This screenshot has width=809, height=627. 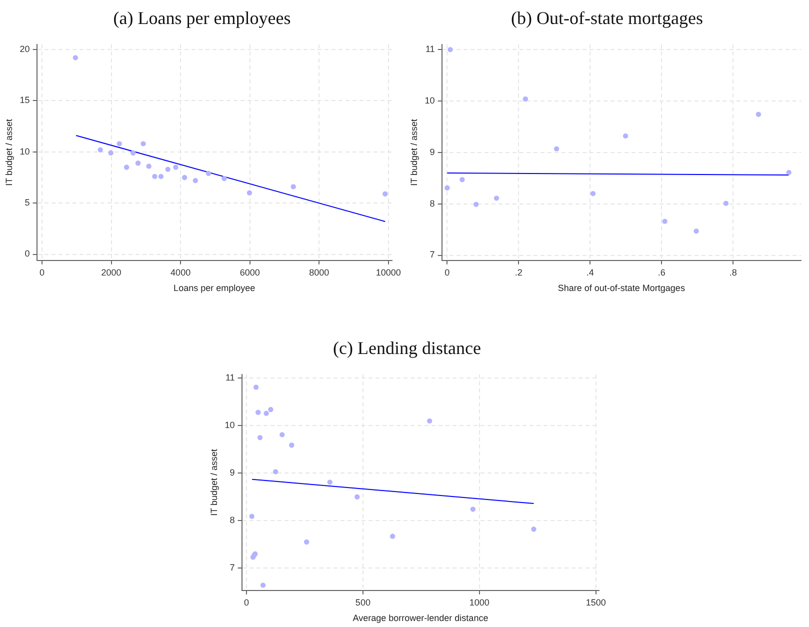 What do you see at coordinates (590, 272) in the screenshot?
I see `x-tick-label: .4` at bounding box center [590, 272].